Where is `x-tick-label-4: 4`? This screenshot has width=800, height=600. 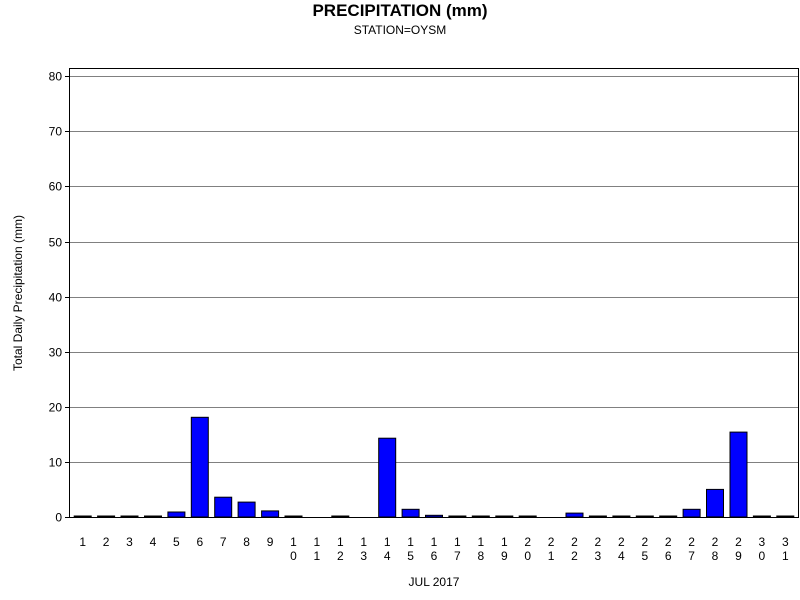
x-tick-label-4: 4 is located at coordinates (153, 542).